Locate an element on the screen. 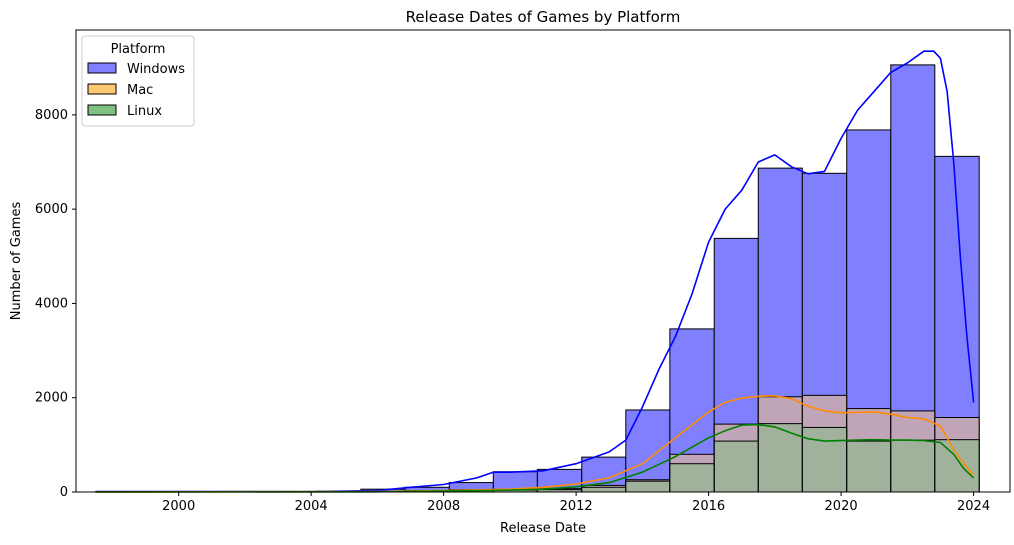 The image size is (1014, 545). y-tick-label-0: 0 is located at coordinates (64, 492).